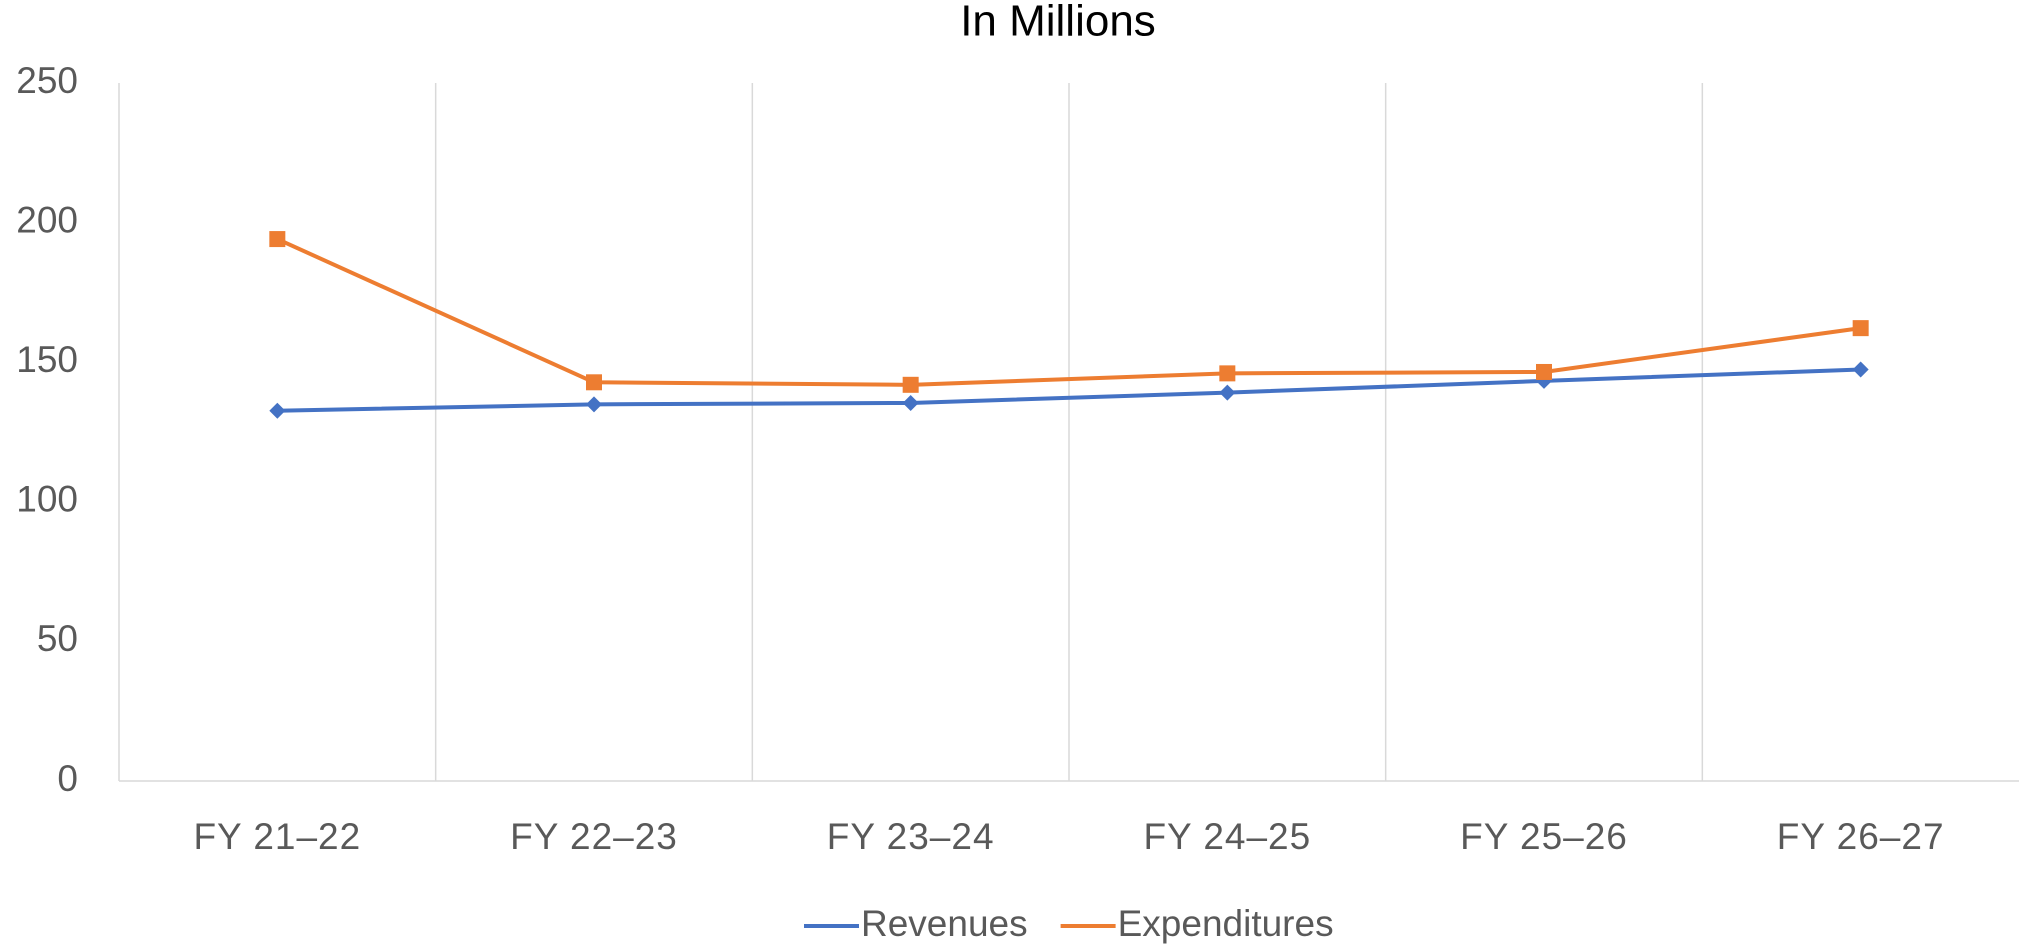  What do you see at coordinates (1861, 836) in the screenshot?
I see `x-tick-label: FY 26–27` at bounding box center [1861, 836].